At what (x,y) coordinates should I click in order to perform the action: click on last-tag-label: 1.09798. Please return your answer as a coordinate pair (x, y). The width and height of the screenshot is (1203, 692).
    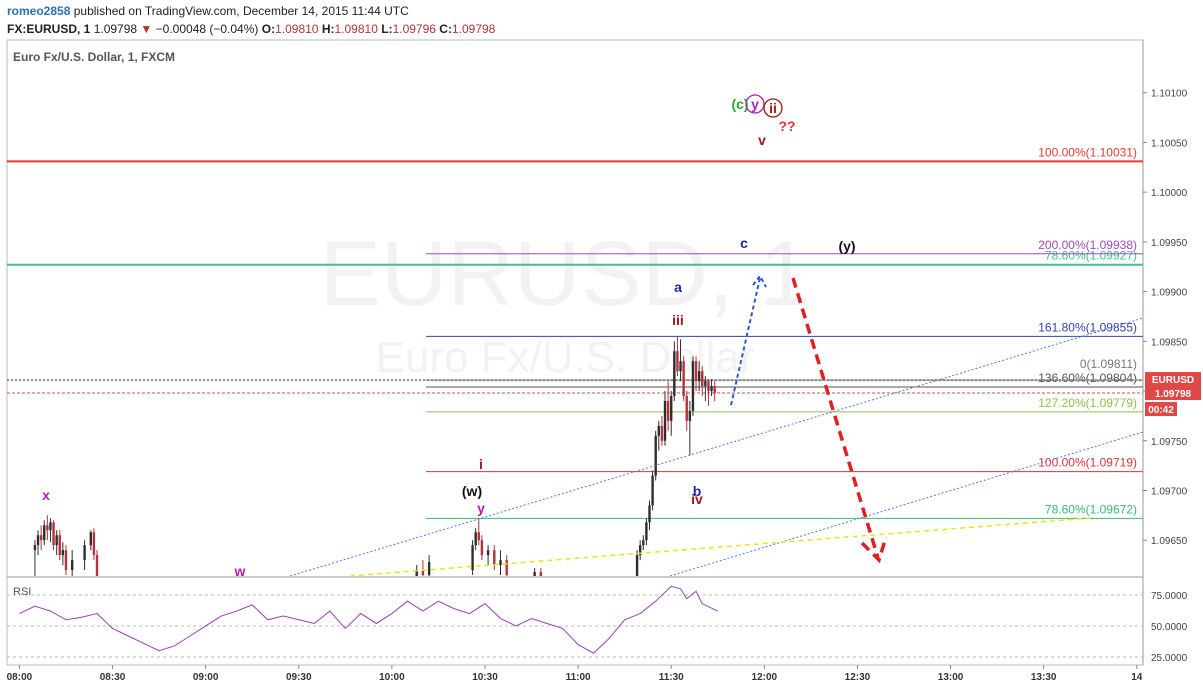
    Looking at the image, I should click on (1173, 394).